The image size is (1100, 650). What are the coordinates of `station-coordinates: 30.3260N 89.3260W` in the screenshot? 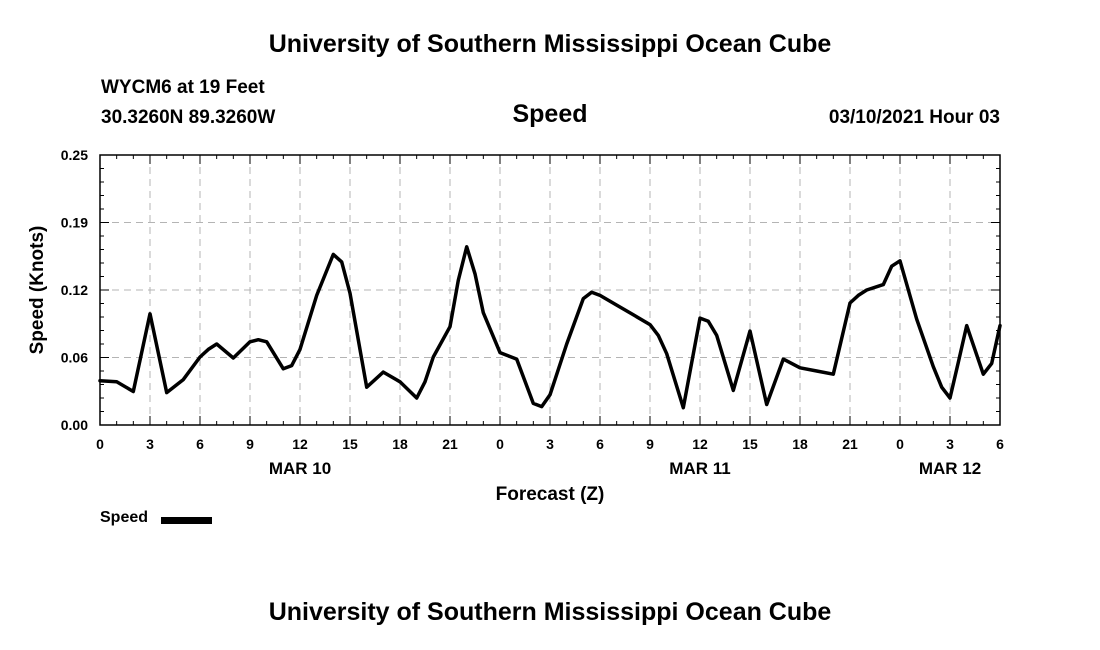 It's located at (188, 117).